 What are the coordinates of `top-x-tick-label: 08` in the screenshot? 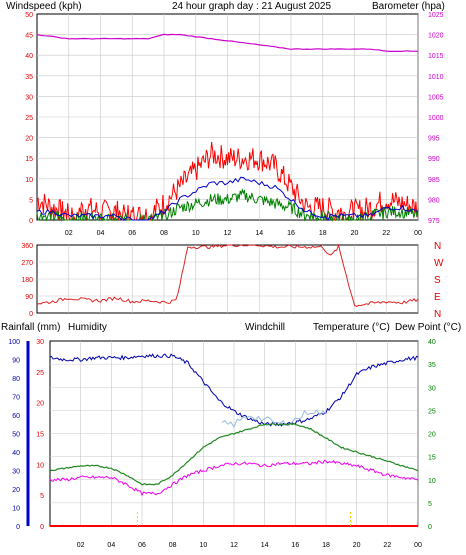 It's located at (164, 233).